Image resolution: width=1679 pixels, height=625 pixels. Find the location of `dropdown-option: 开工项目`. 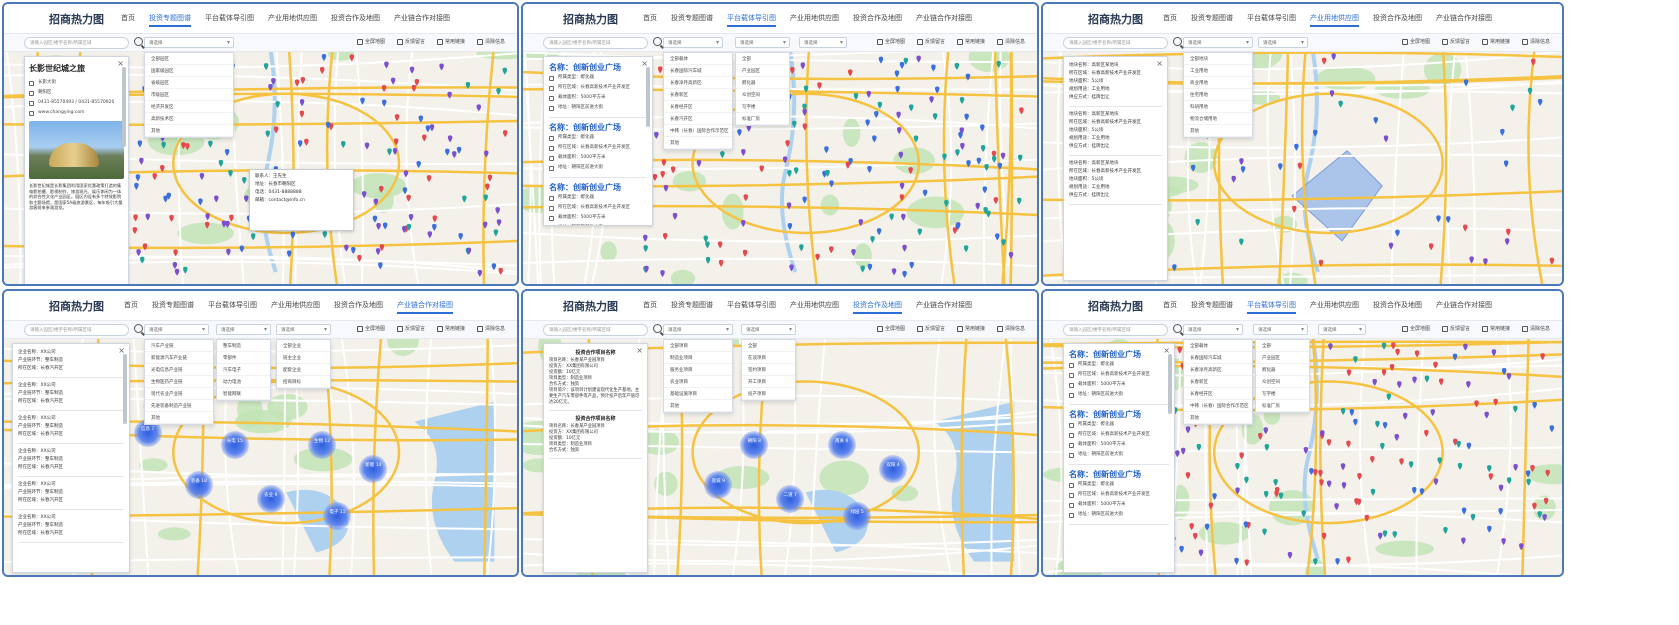

dropdown-option: 开工项目 is located at coordinates (768, 382).